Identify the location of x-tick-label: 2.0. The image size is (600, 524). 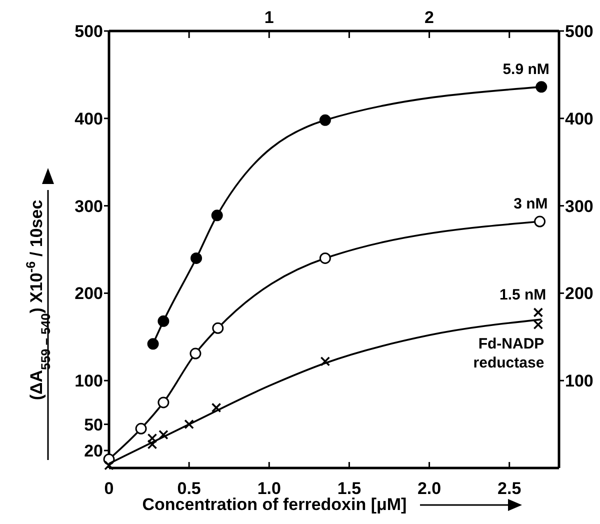
(429, 488).